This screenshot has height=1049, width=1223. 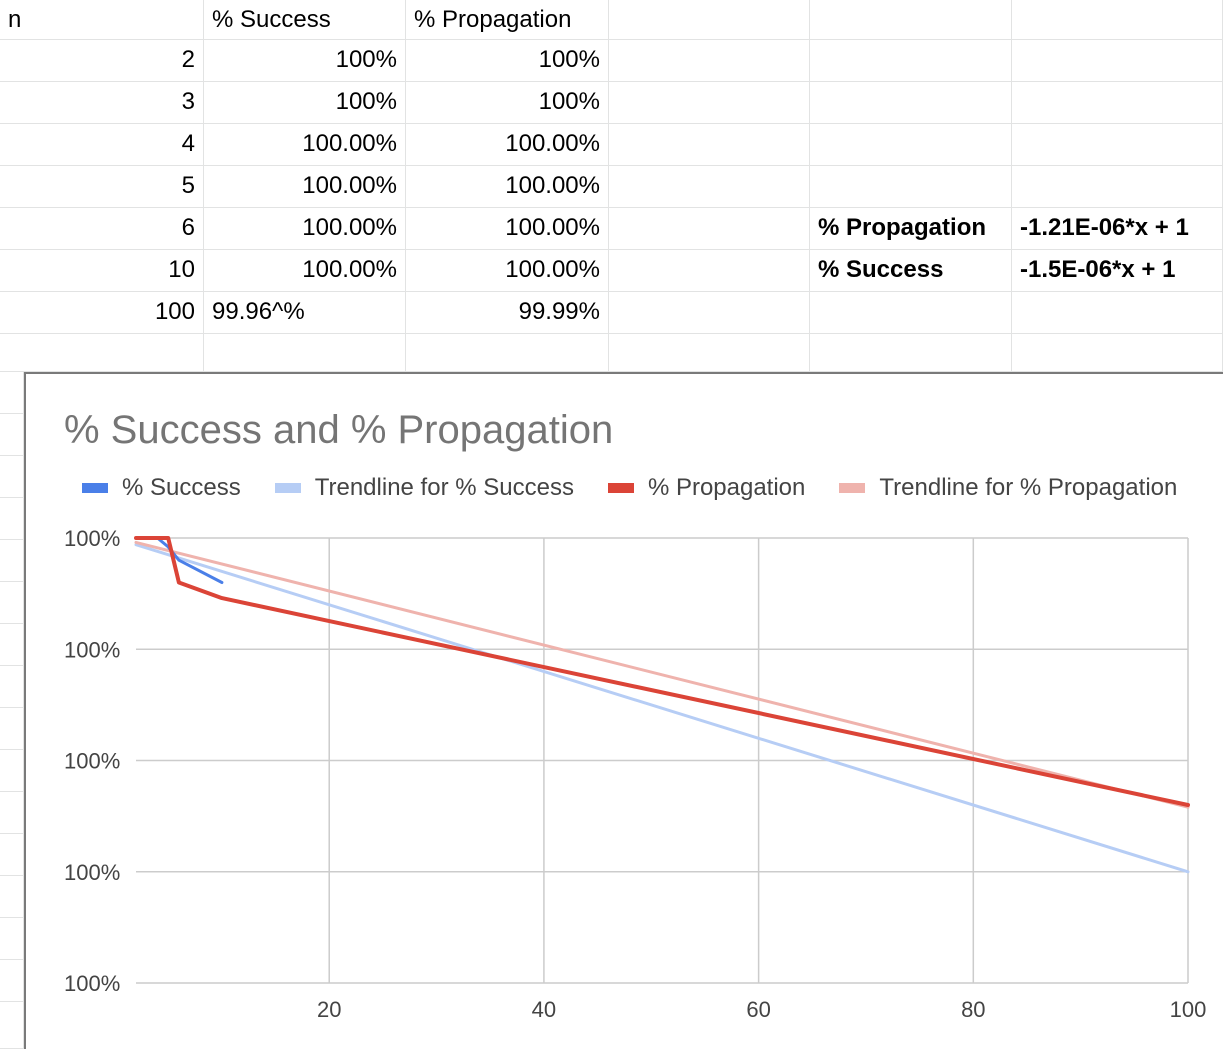 What do you see at coordinates (444, 487) in the screenshot?
I see `legend-label-success-trendline: Trendline for % Success` at bounding box center [444, 487].